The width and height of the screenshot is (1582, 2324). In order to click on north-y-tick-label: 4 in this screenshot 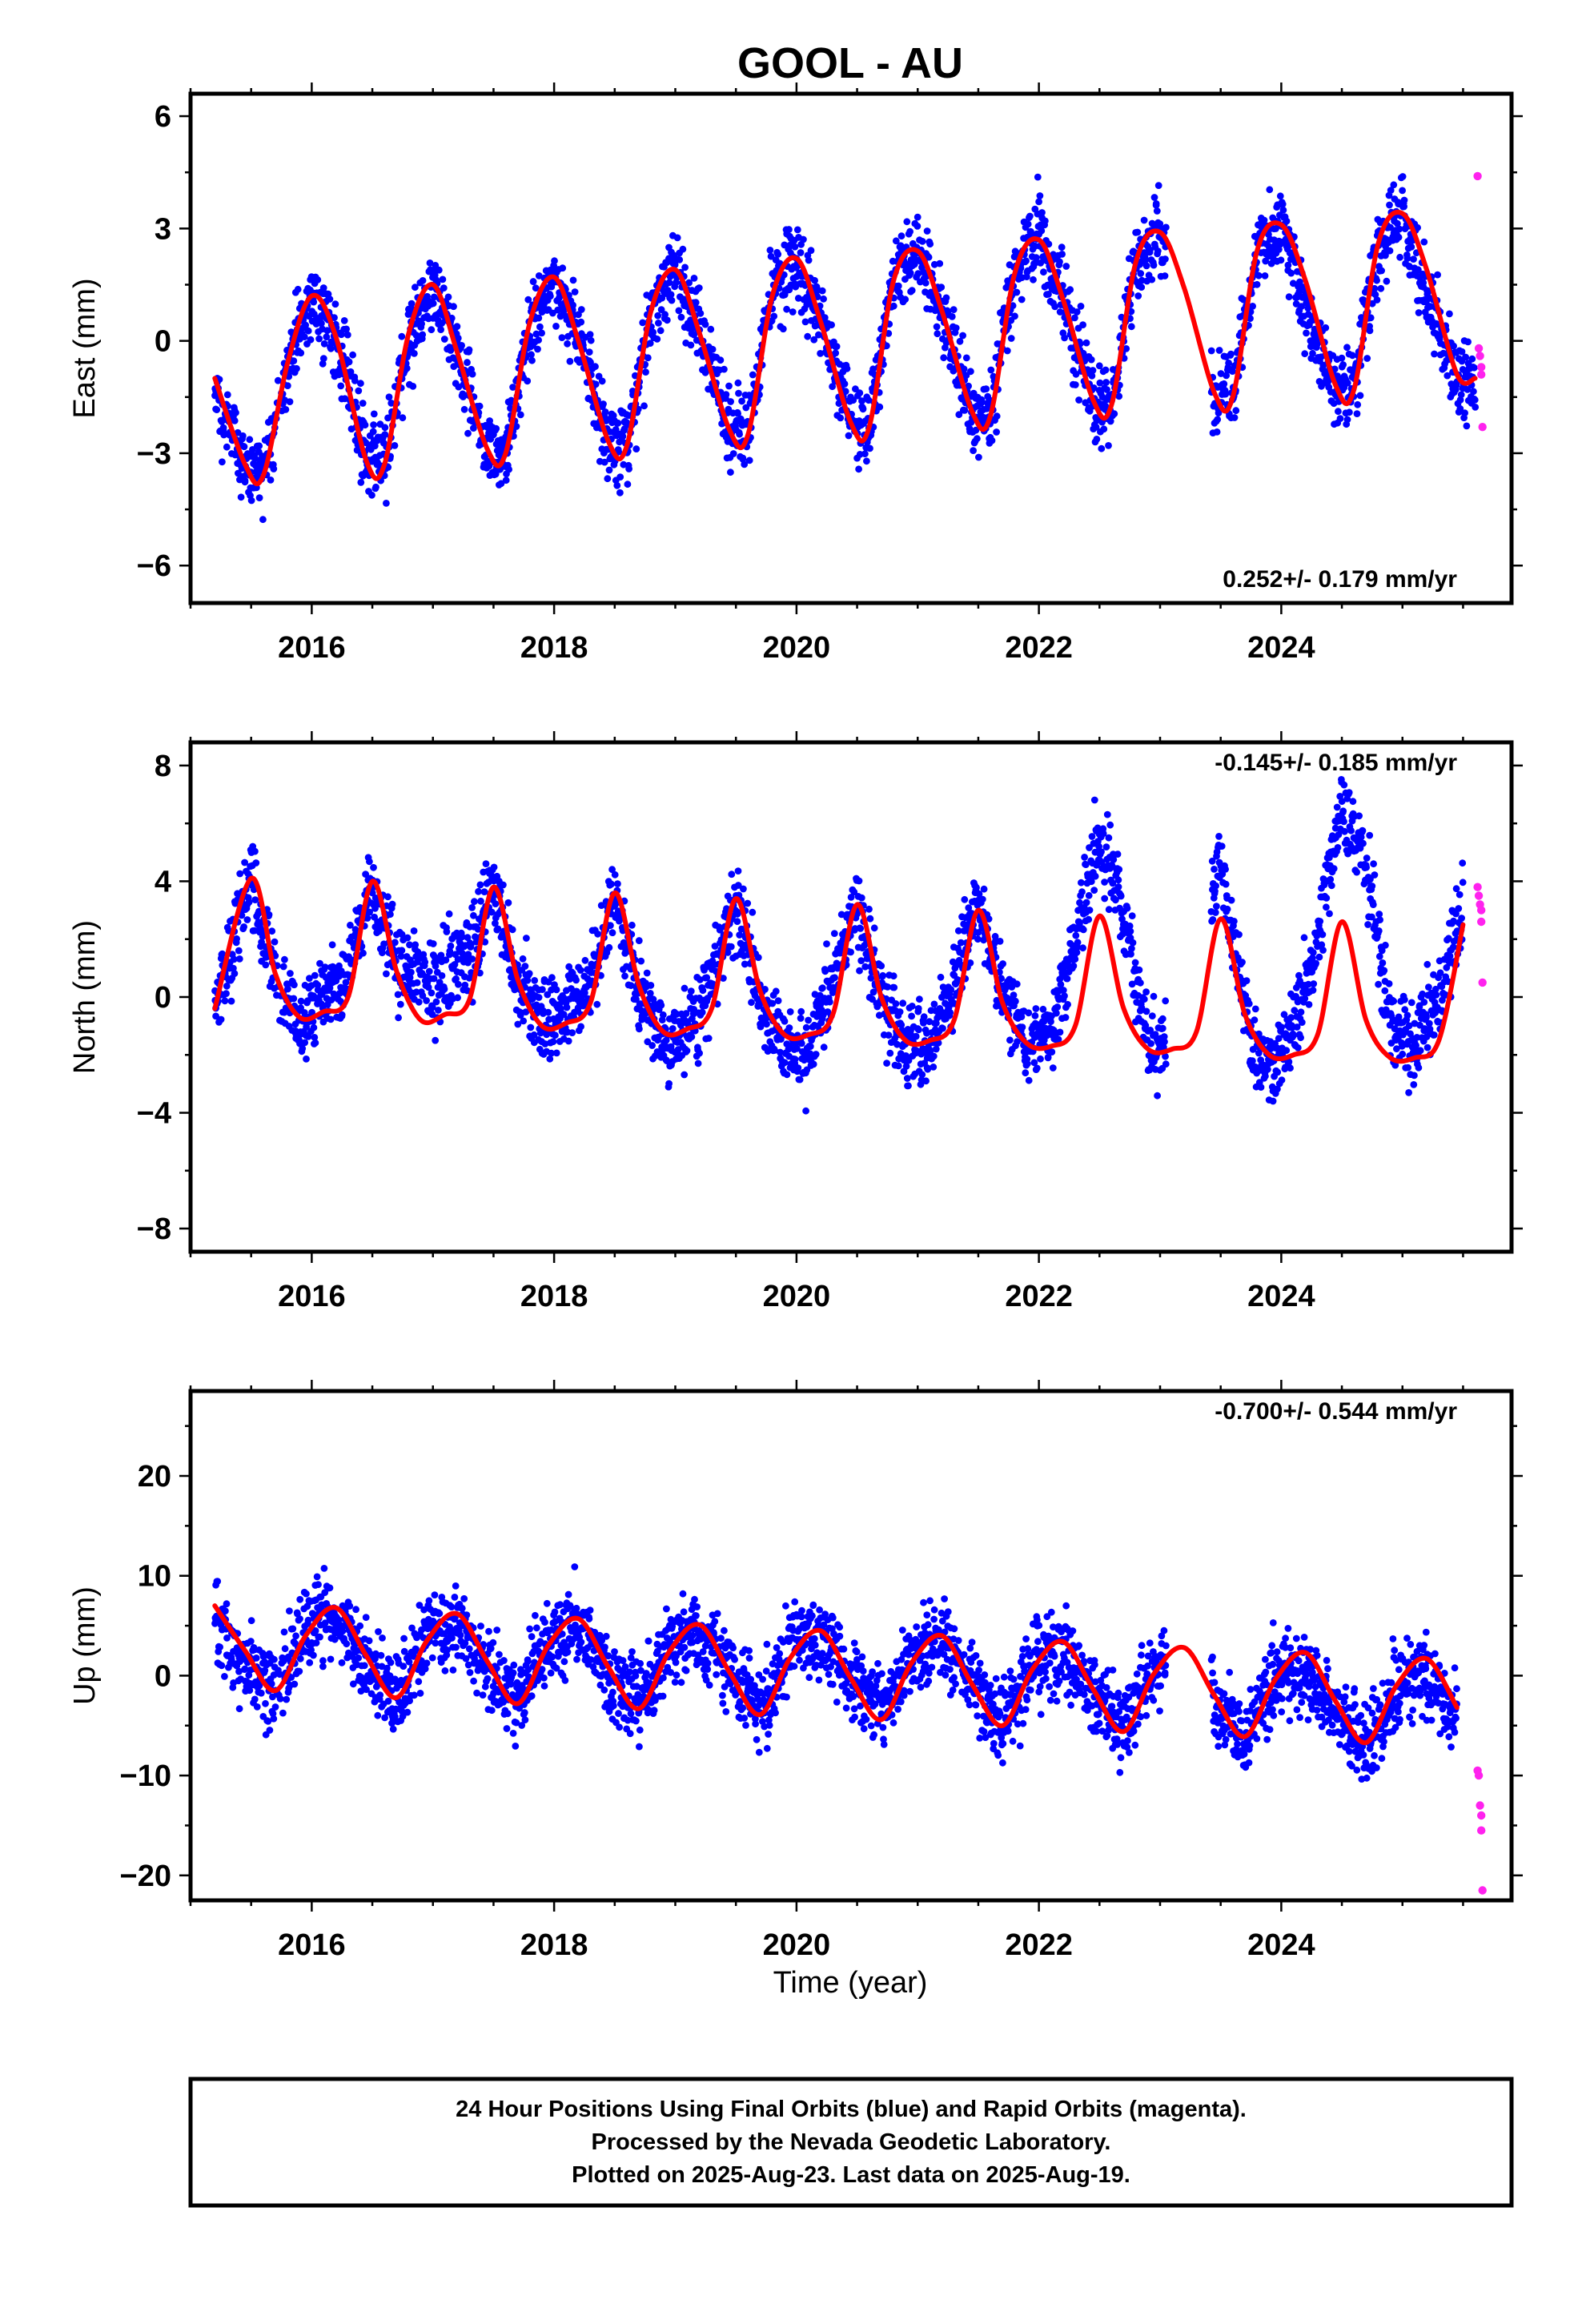, I will do `click(163, 882)`.